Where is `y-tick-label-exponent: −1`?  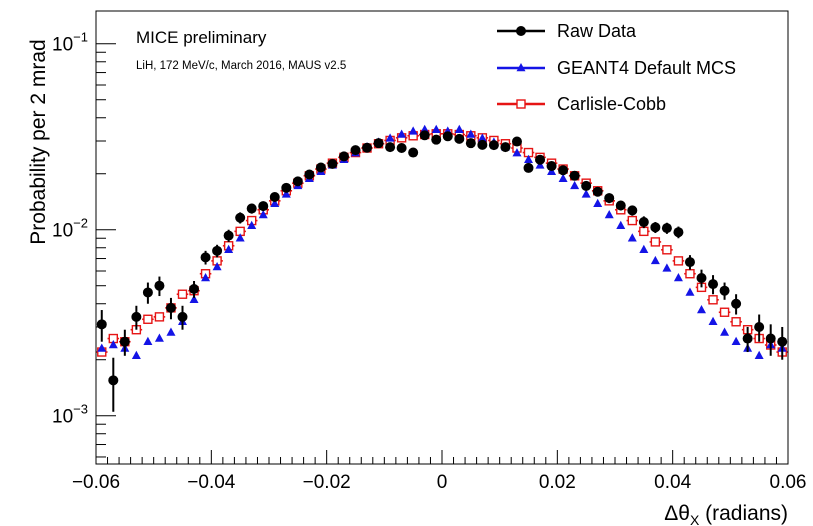
y-tick-label-exponent: −1 is located at coordinates (80, 37).